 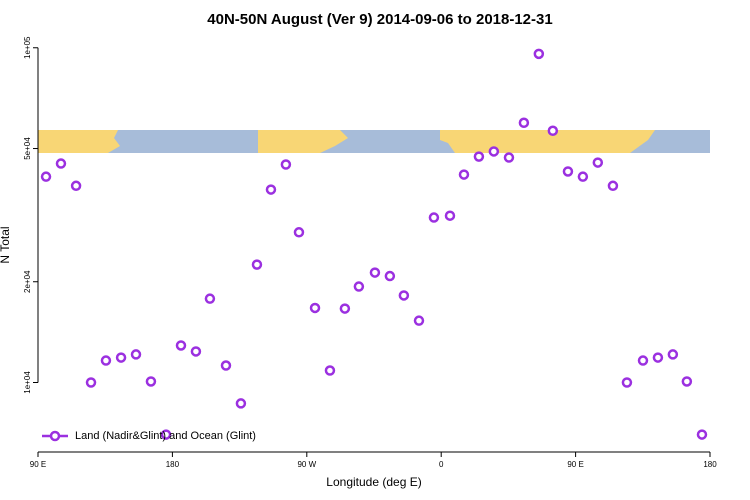 What do you see at coordinates (27, 382) in the screenshot?
I see `y-tick-label: 1e+04` at bounding box center [27, 382].